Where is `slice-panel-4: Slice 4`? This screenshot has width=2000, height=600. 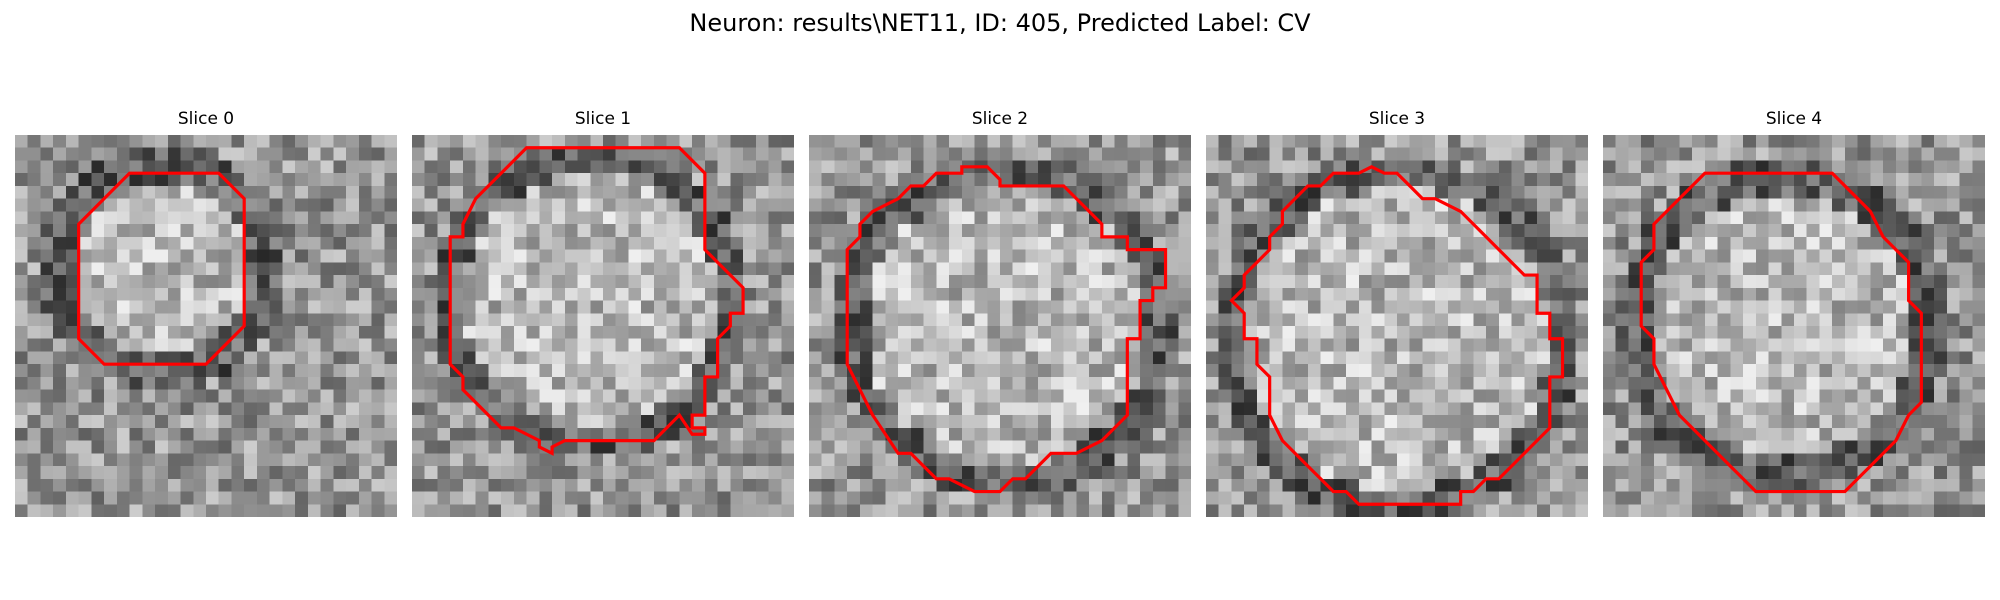
slice-panel-4: Slice 4 is located at coordinates (1794, 312).